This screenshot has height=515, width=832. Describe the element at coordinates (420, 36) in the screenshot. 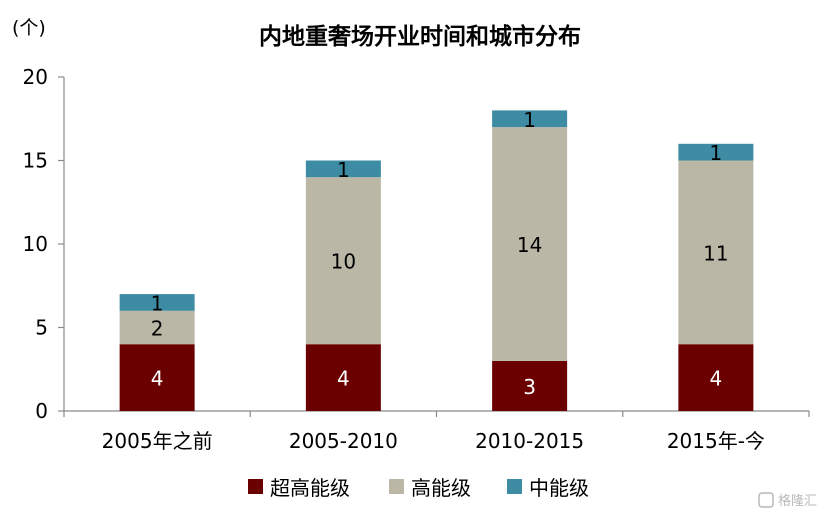

I see `chart-title: 内地重奢场开业时间和城市分布` at that location.